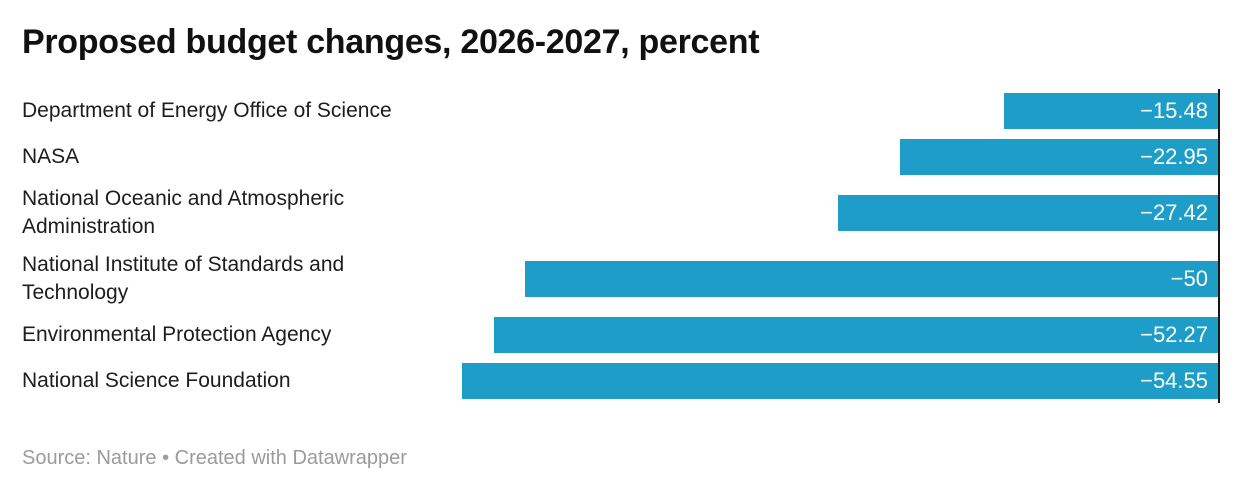 Image resolution: width=1240 pixels, height=492 pixels. What do you see at coordinates (177, 334) in the screenshot?
I see `category-label: Environmental Protection Agency` at bounding box center [177, 334].